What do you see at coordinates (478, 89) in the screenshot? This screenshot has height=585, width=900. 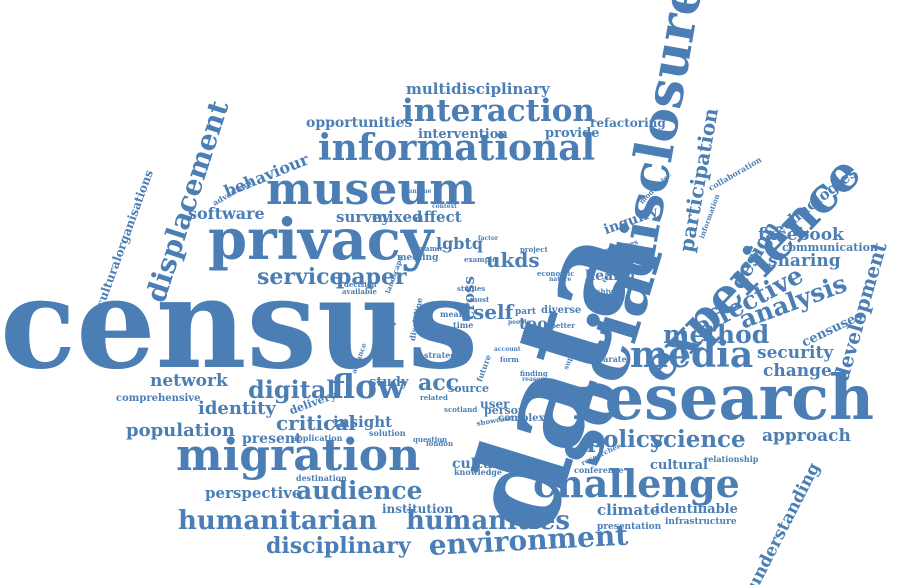 I see `word-multidisciplinary: multidisciplinary` at bounding box center [478, 89].